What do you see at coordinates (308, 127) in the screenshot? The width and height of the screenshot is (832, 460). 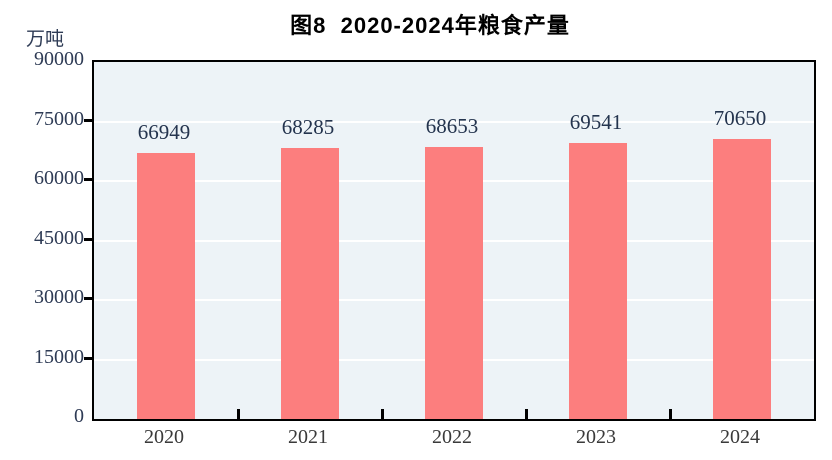 I see `bar-value-label: 68285` at bounding box center [308, 127].